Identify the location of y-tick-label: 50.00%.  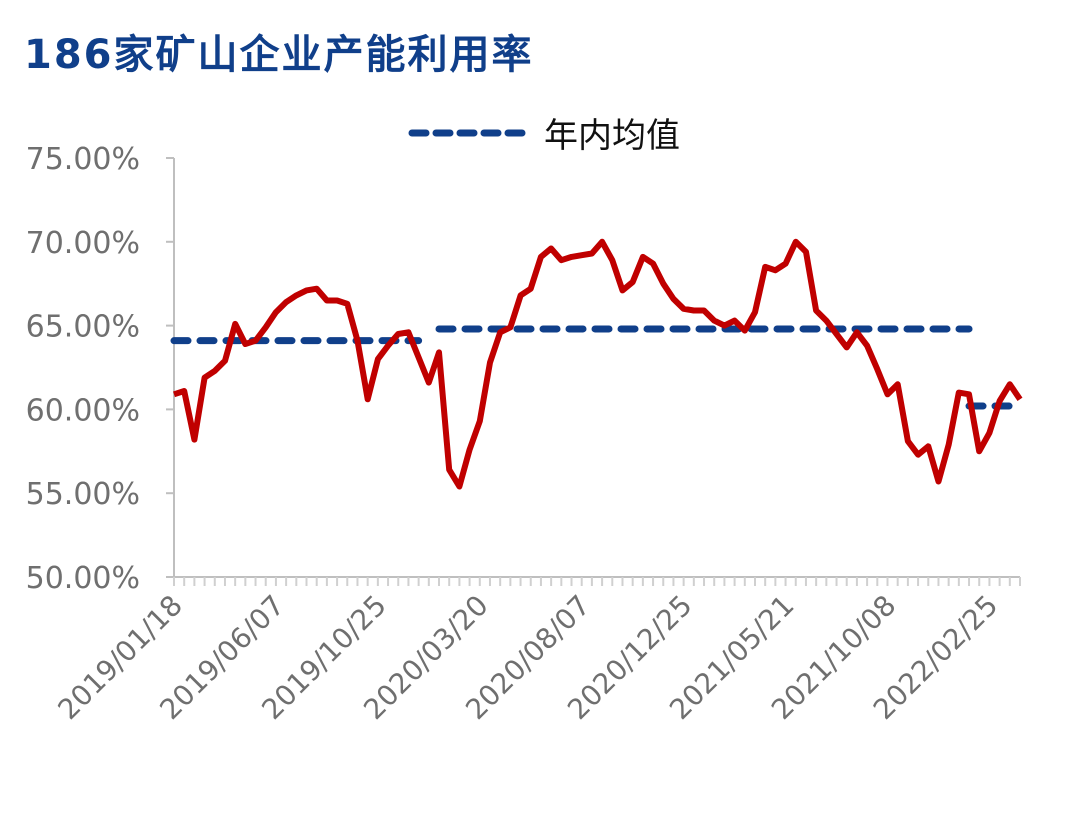
(83, 578).